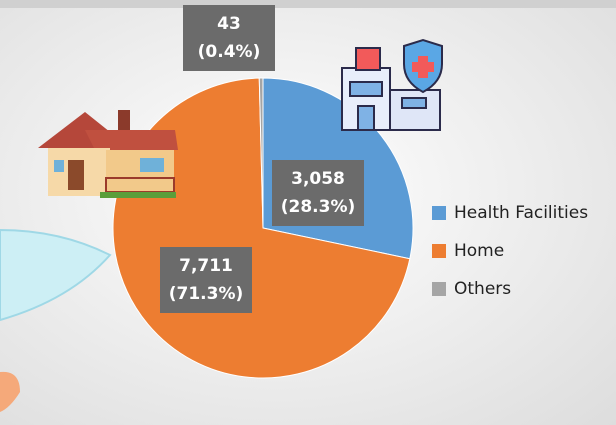  I want to click on wing-icon, so click(56, 320).